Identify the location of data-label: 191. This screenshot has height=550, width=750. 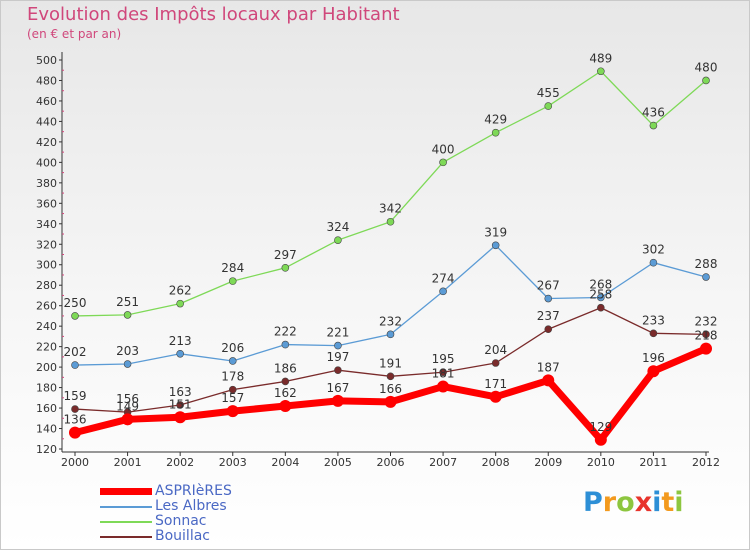
(390, 363).